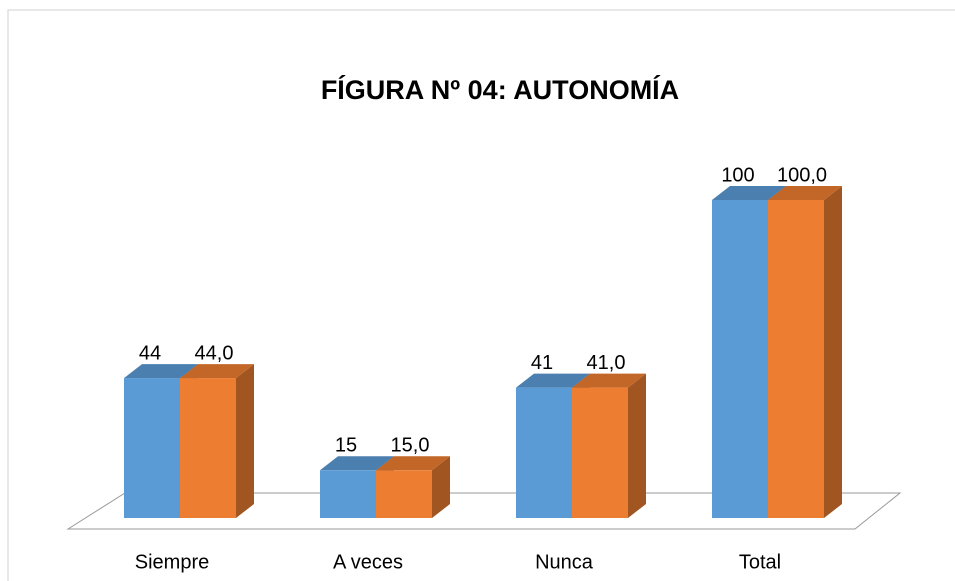 This screenshot has height=581, width=955. I want to click on x-tick-label: Siempre, so click(172, 562).